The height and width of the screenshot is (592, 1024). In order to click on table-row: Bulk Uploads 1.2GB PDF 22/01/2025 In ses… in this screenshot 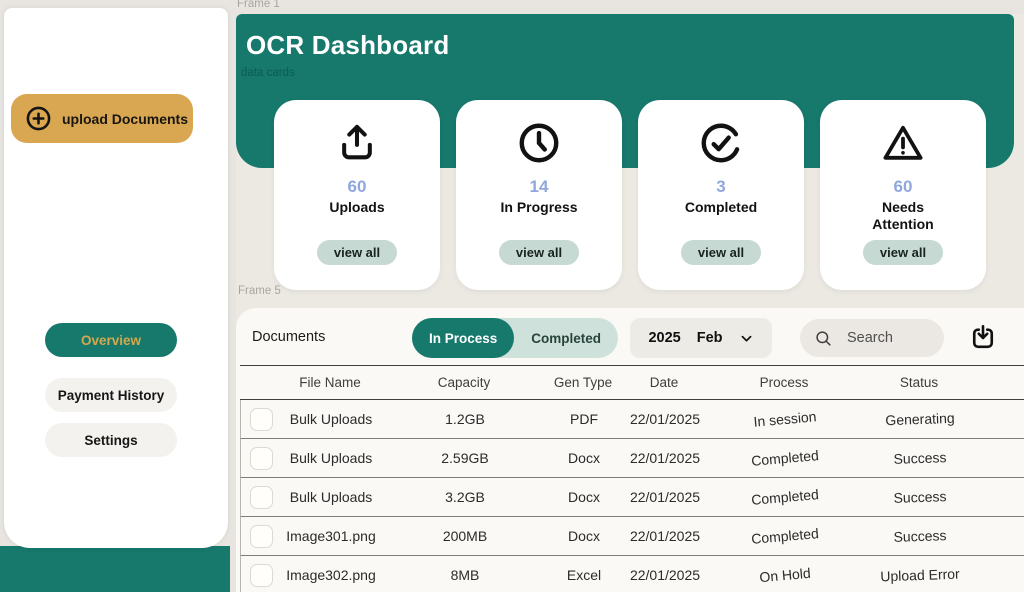, I will do `click(632, 419)`.